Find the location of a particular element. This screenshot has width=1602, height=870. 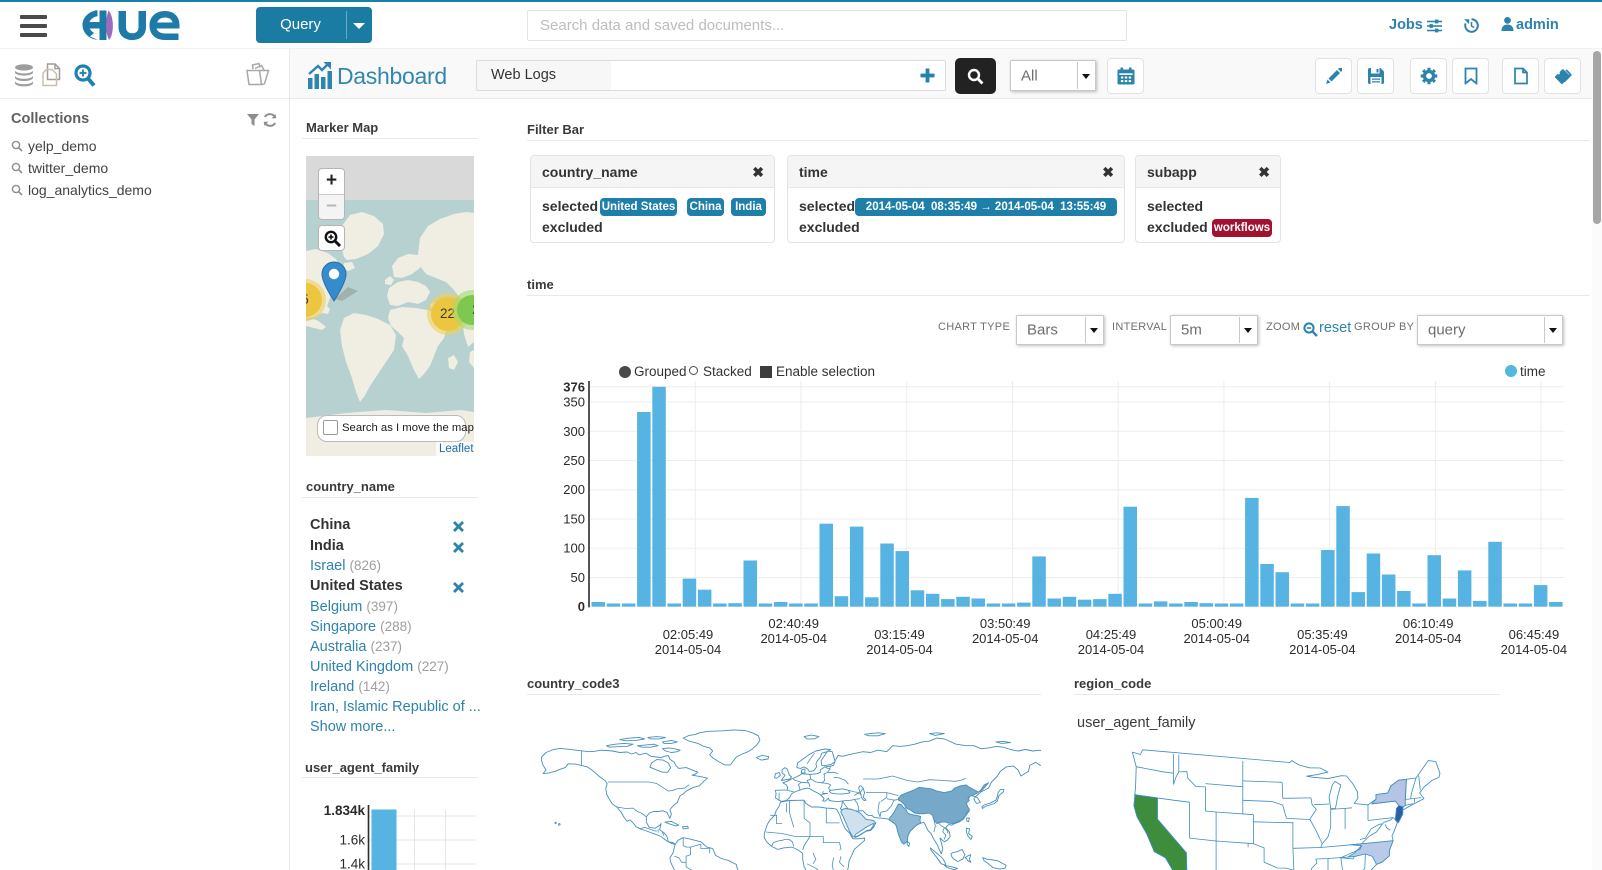

svg-text: 200 is located at coordinates (574, 489).